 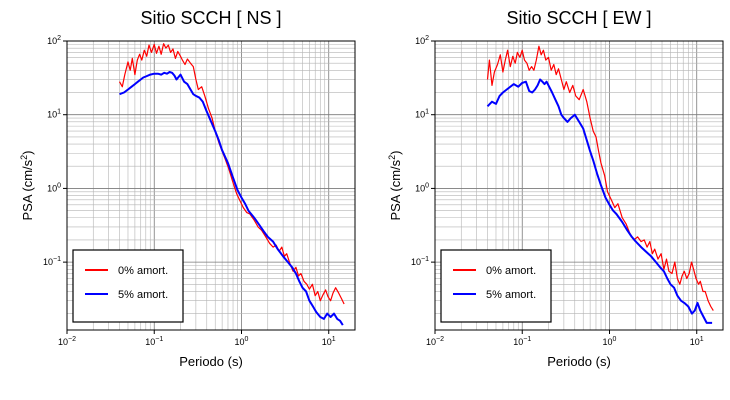 What do you see at coordinates (210, 18) in the screenshot?
I see `chart-title: Sitio SCCH [ NS ]` at bounding box center [210, 18].